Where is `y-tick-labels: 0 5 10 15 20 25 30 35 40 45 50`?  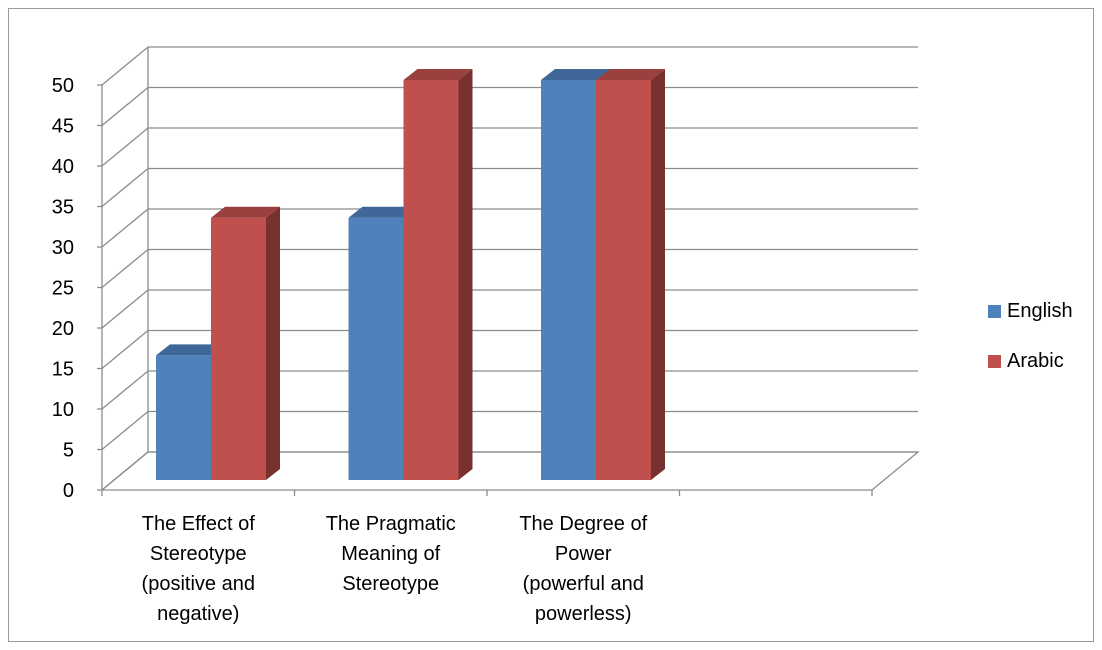 y-tick-labels: 0 5 10 15 20 25 30 35 40 45 50 is located at coordinates (63, 288).